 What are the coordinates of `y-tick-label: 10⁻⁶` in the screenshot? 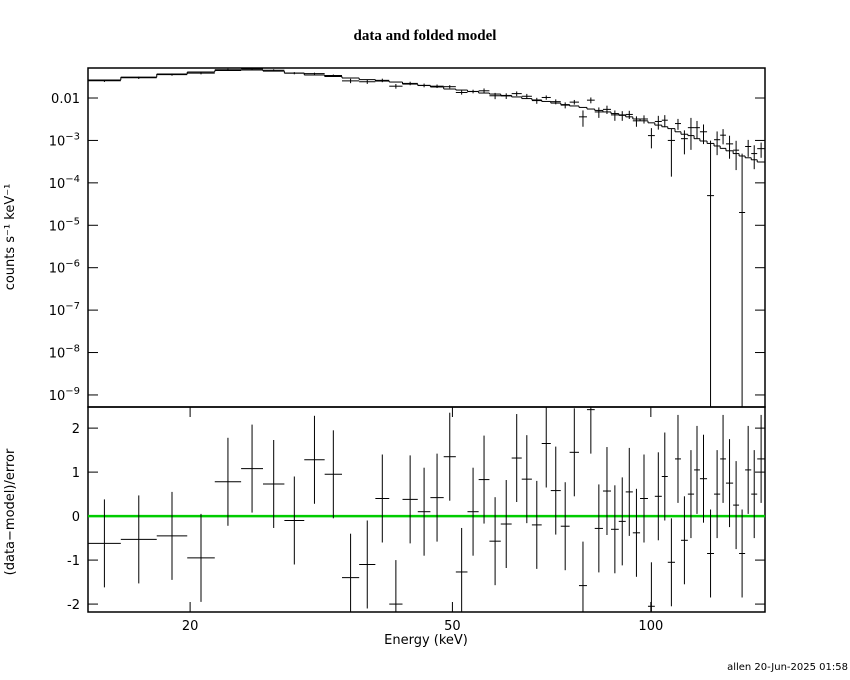 It's located at (64, 268).